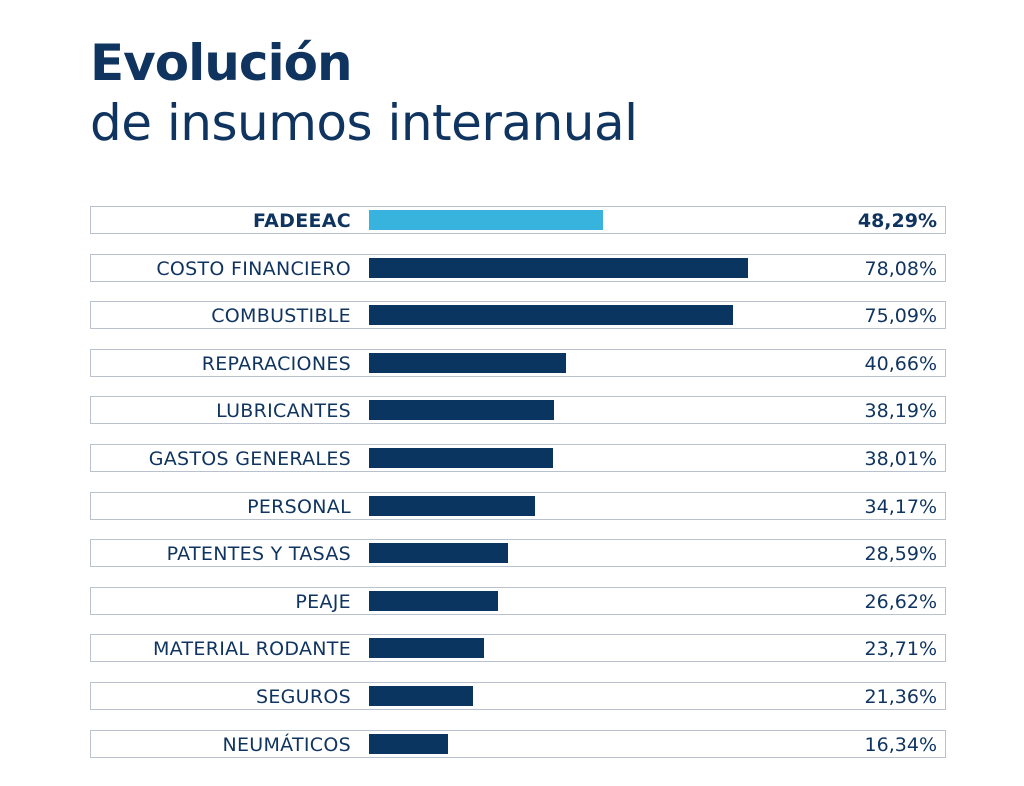 Image resolution: width=1024 pixels, height=786 pixels. What do you see at coordinates (900, 697) in the screenshot?
I see `value-label: 21,36%` at bounding box center [900, 697].